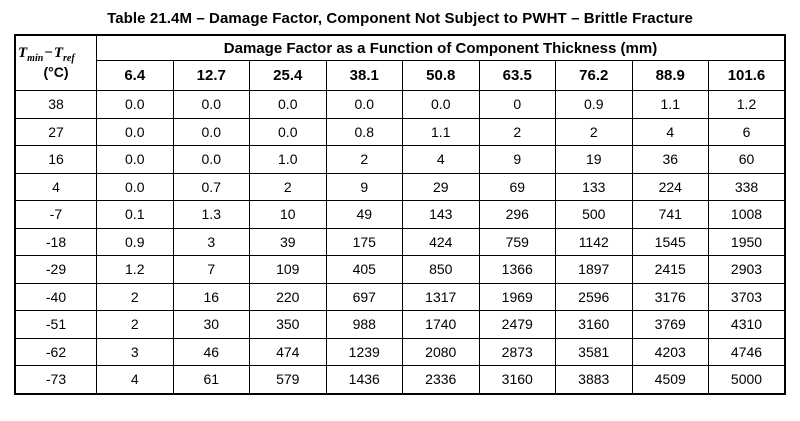  I want to click on damage-factor-cell: 0.7, so click(211, 186).